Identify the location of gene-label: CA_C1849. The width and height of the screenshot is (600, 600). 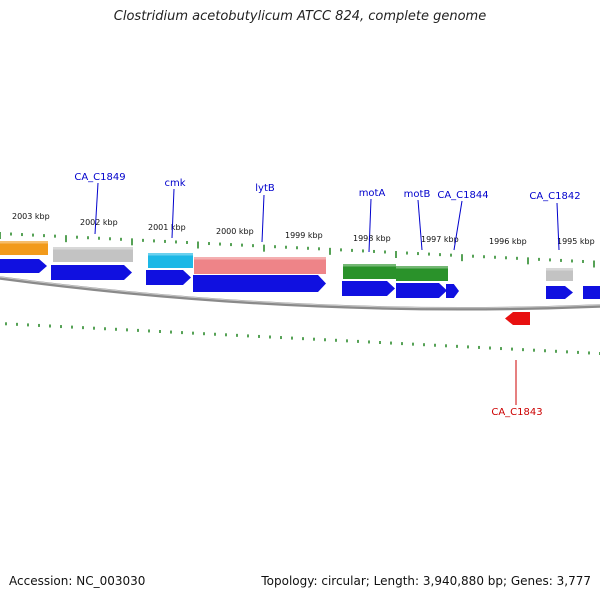
(99, 177).